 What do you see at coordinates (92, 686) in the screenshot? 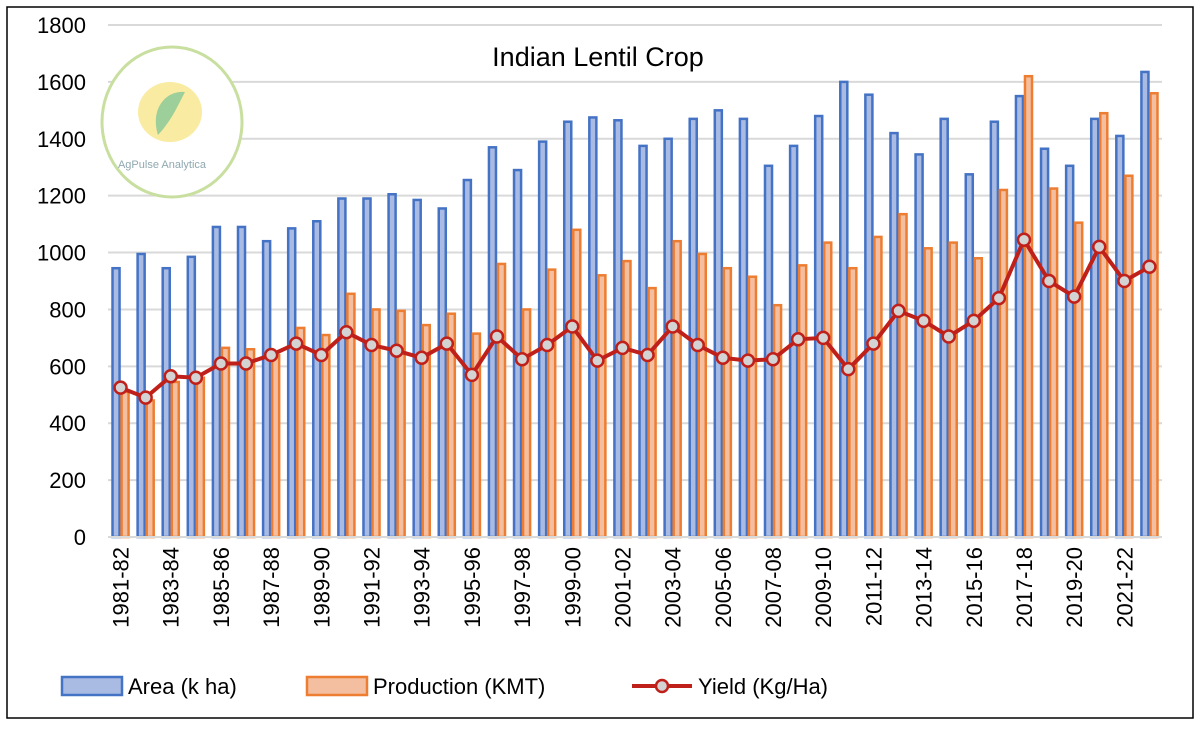
I see `legend-swatch` at bounding box center [92, 686].